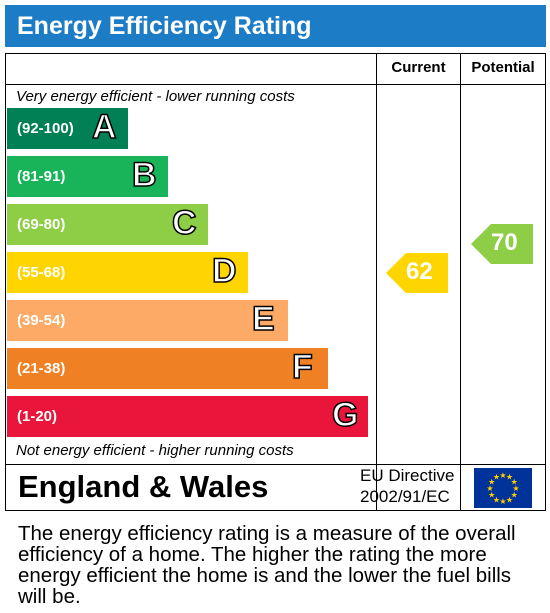 The height and width of the screenshot is (613, 550). I want to click on chart-title: Energy Efficiency Rating, so click(164, 26).